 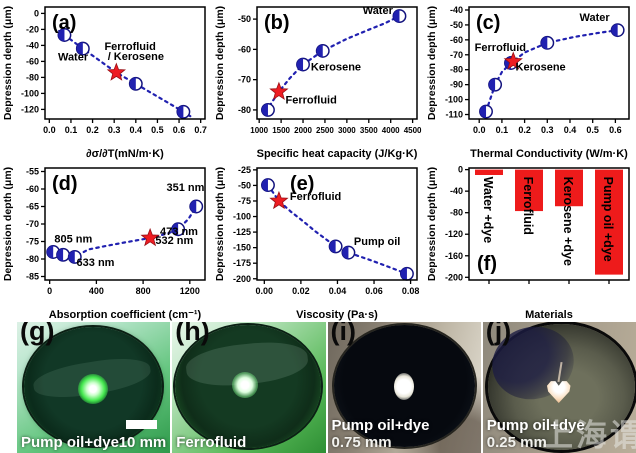 I want to click on x-tick-label: 0.0, so click(x=49, y=130).